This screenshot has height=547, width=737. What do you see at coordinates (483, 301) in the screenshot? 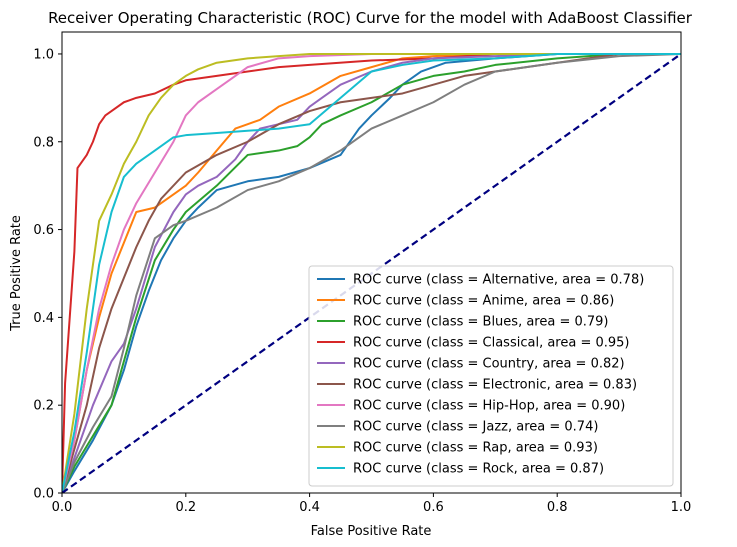
I see `legend-label-1: ROC curve (class = Anime, area = 0.86)` at bounding box center [483, 301].